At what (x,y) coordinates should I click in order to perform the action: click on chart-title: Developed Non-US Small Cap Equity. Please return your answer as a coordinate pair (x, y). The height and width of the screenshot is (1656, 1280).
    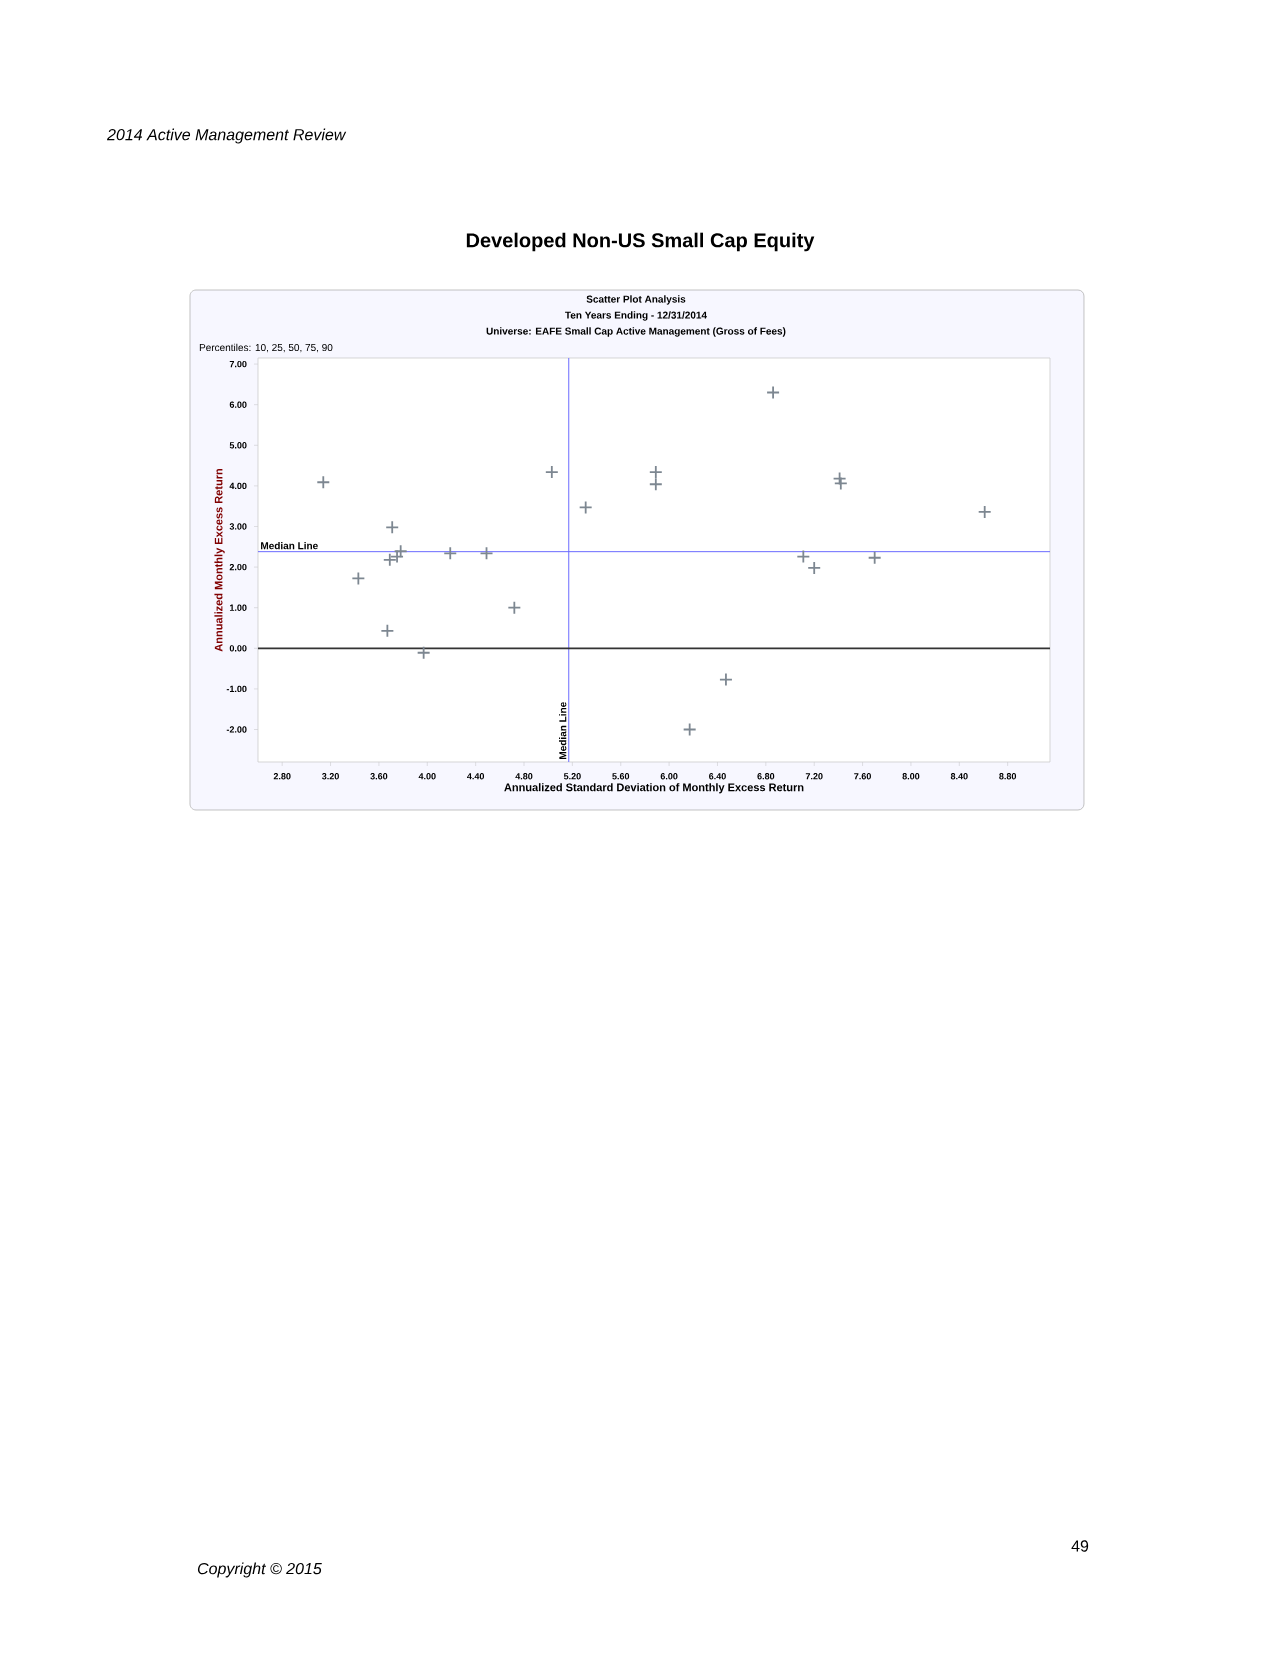
    Looking at the image, I should click on (640, 242).